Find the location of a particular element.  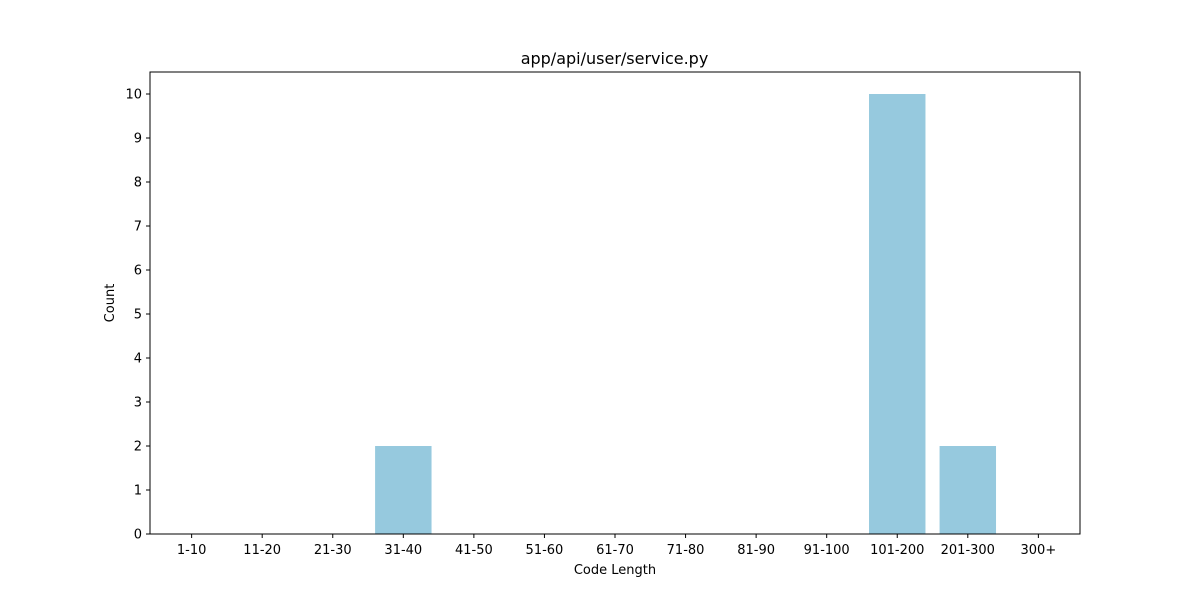

x-tick-label: 101-200 is located at coordinates (897, 550).